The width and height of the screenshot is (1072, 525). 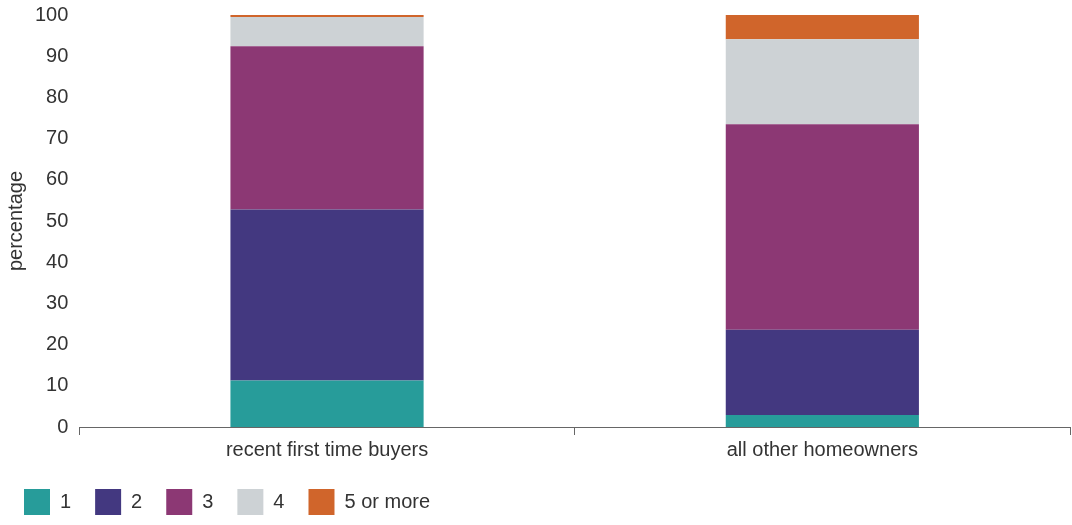 I want to click on x-tick-label: all other homeowners, so click(x=822, y=448).